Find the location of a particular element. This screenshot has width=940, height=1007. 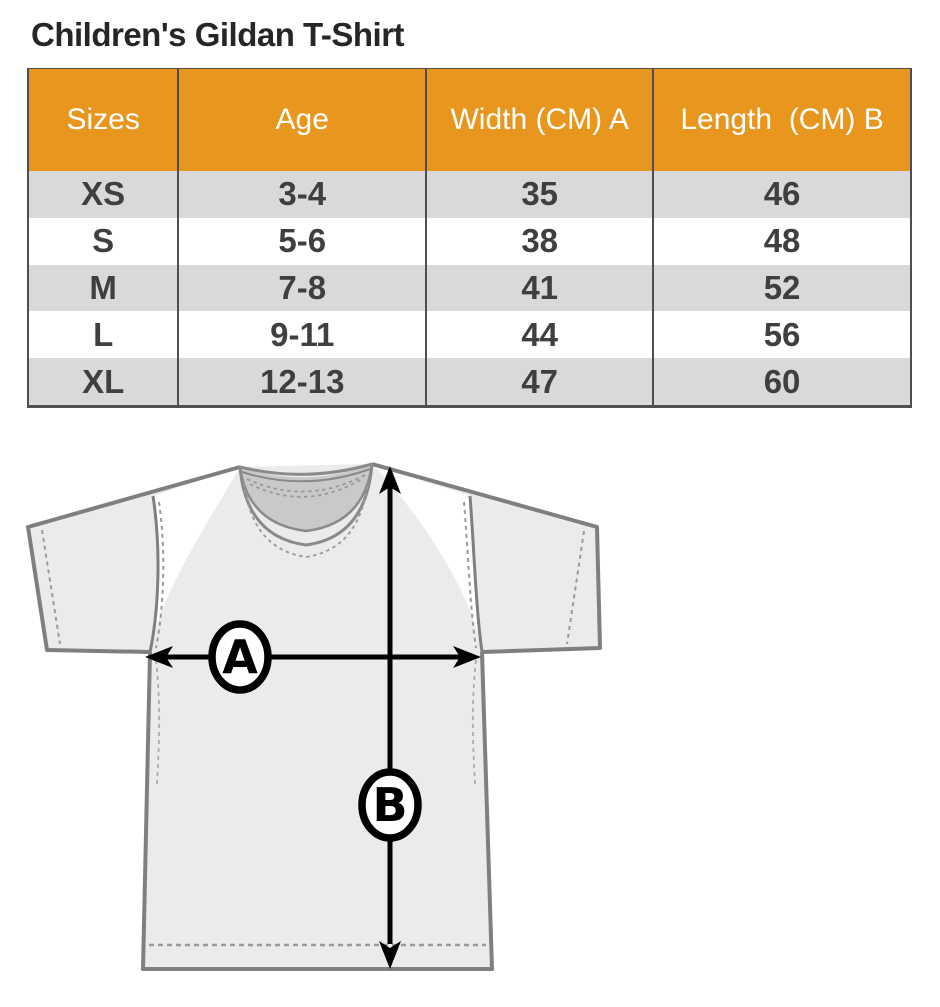

header-cell-age: Age is located at coordinates (303, 120).